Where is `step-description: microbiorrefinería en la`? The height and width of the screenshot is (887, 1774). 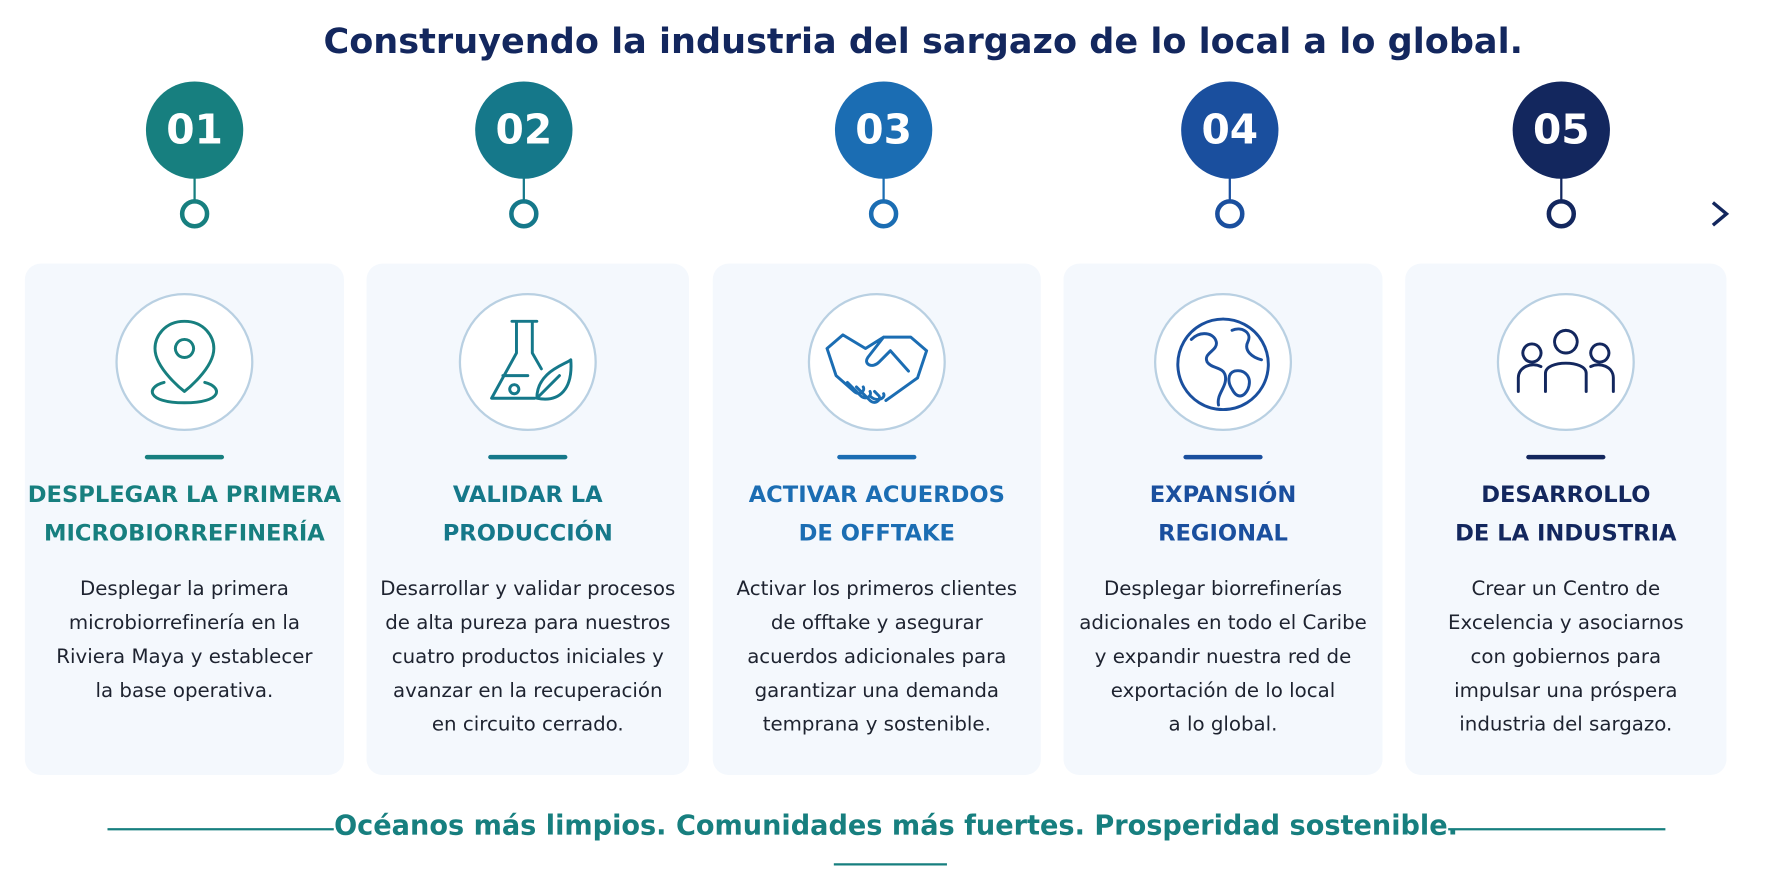
step-description: microbiorrefinería en la is located at coordinates (184, 622).